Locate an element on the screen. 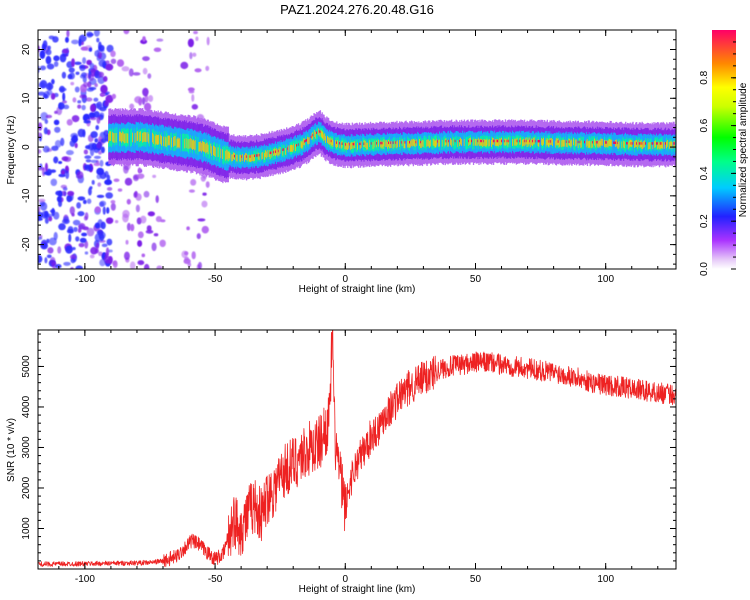 Image resolution: width=750 pixels, height=600 pixels. colorbar-tick-label: 0.6 is located at coordinates (704, 125).